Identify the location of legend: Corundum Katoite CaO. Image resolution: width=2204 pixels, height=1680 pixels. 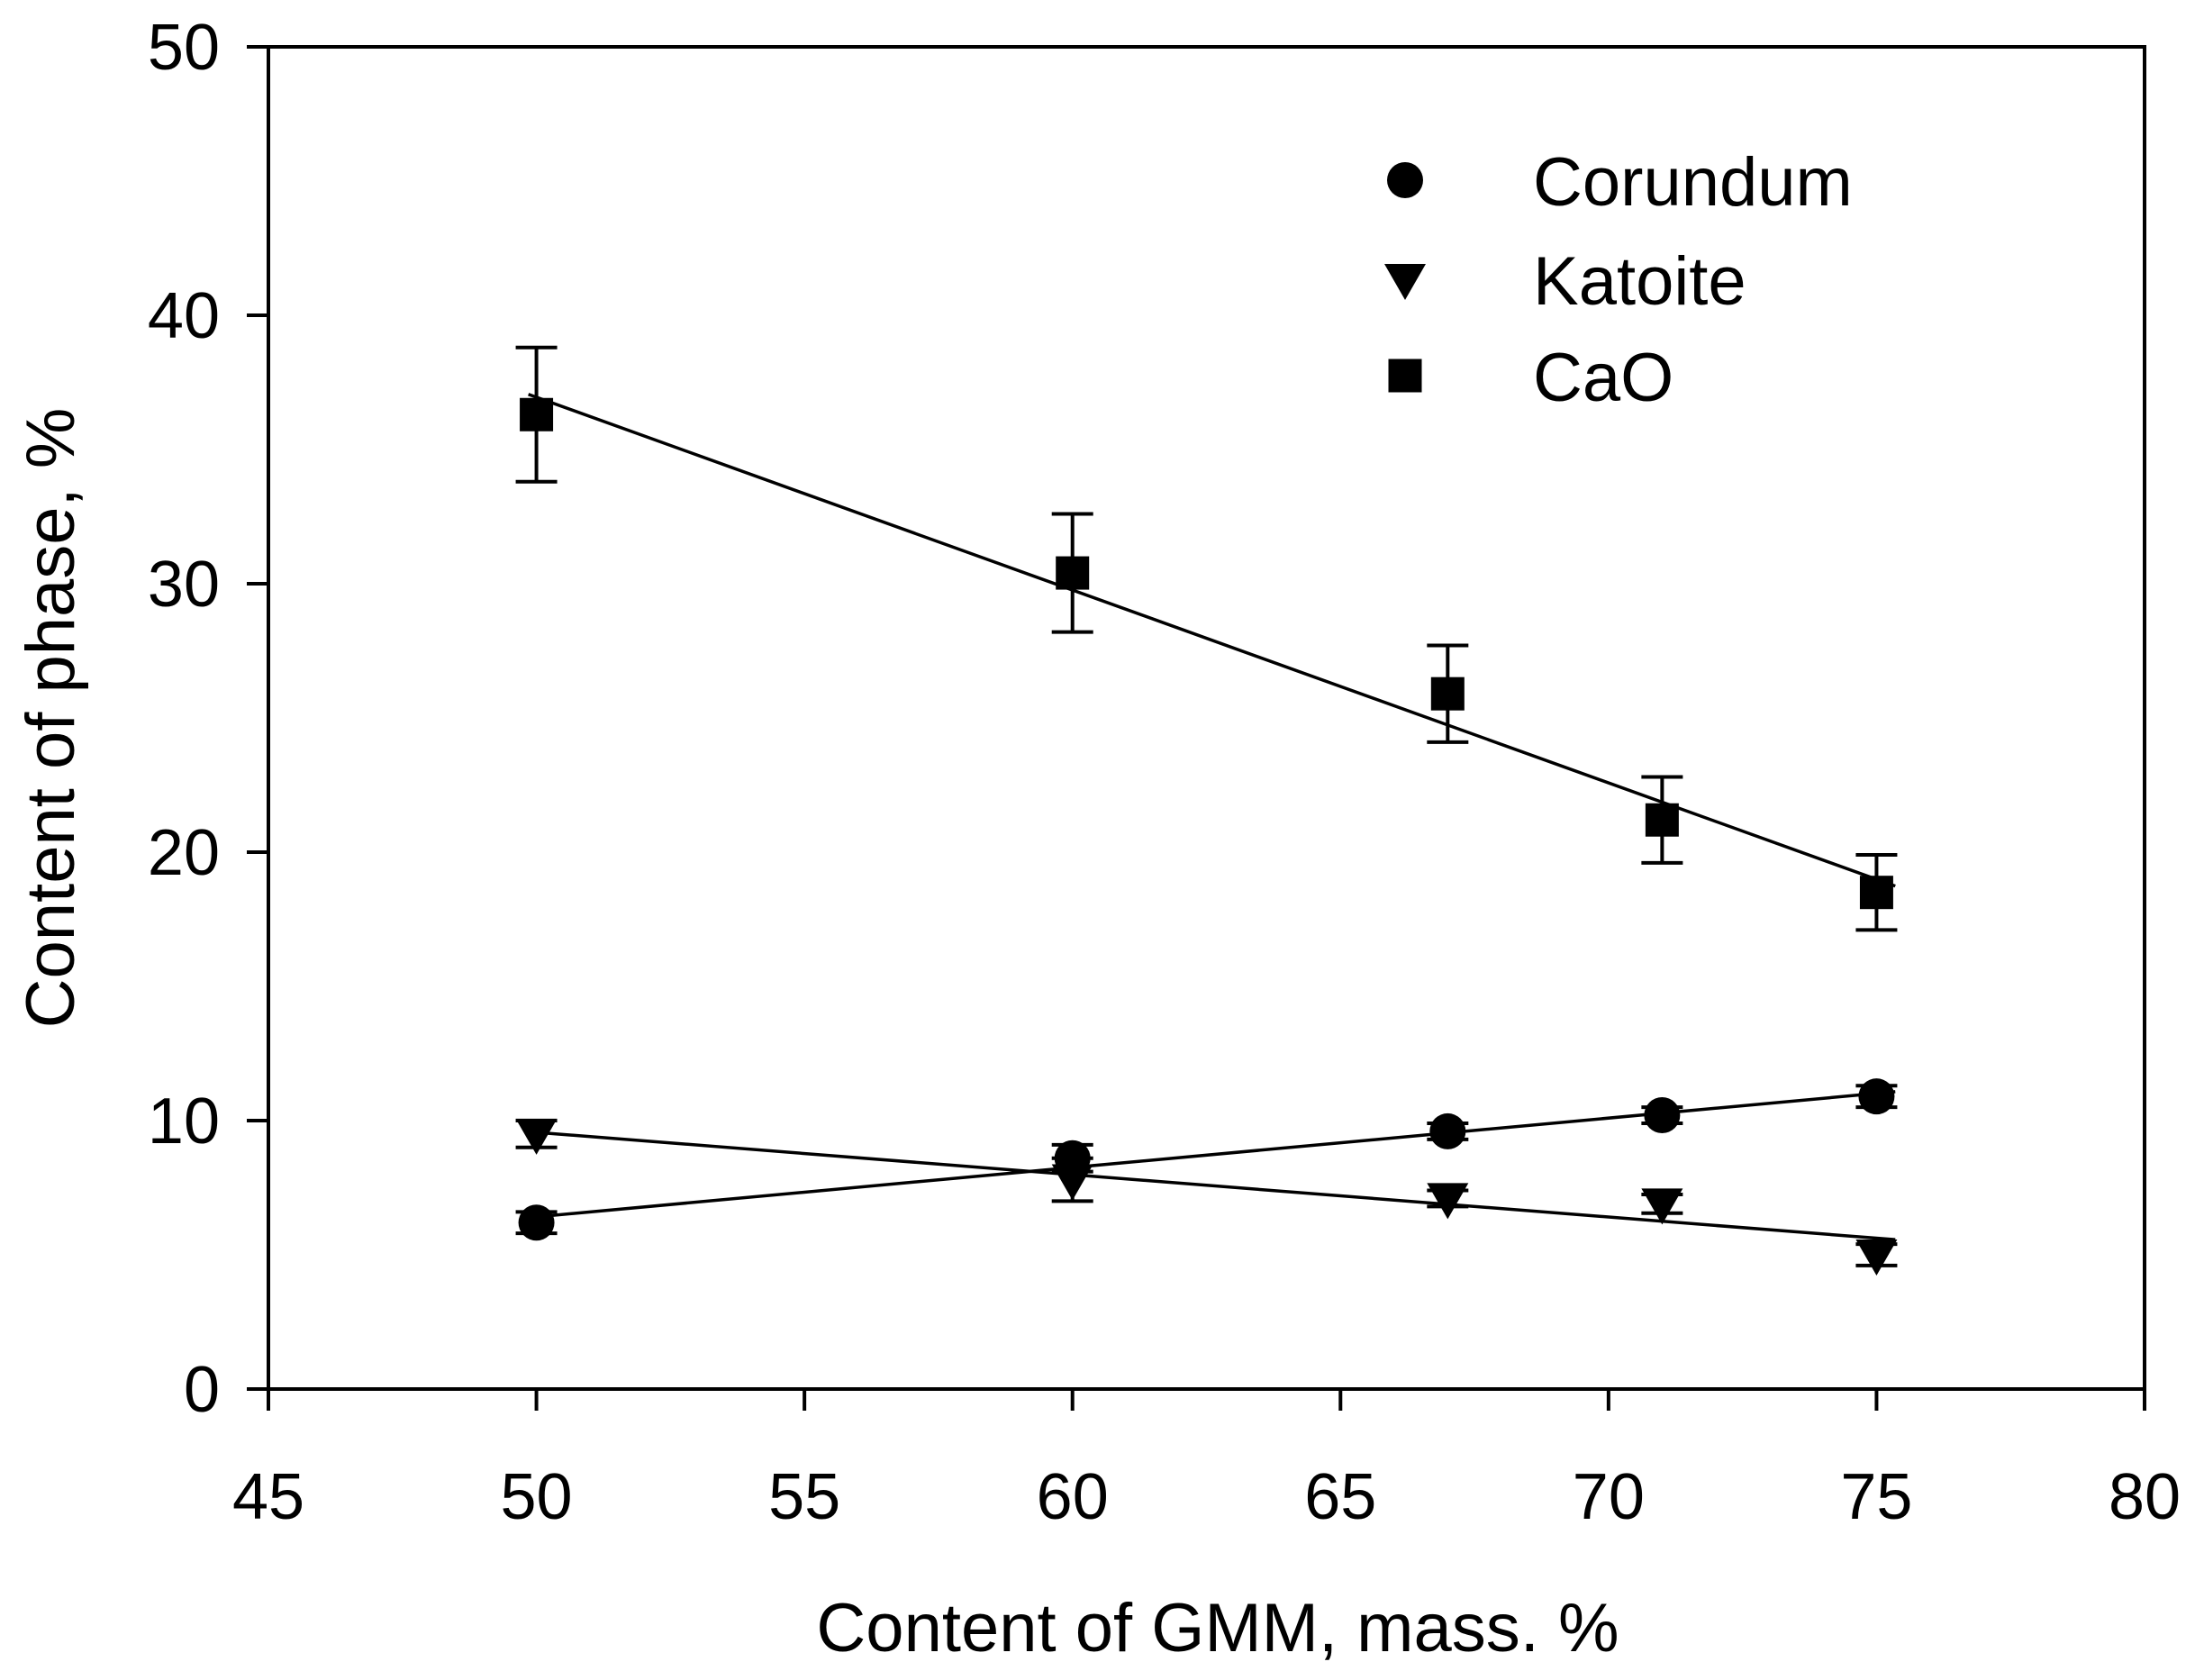
(1618, 280).